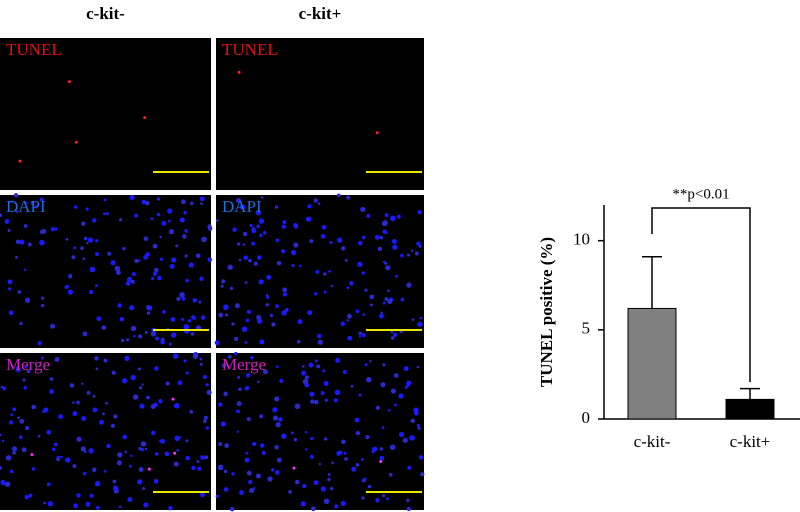 This screenshot has width=800, height=512. What do you see at coordinates (546, 312) in the screenshot?
I see `y-axis-label: TUNEL positive (%)` at bounding box center [546, 312].